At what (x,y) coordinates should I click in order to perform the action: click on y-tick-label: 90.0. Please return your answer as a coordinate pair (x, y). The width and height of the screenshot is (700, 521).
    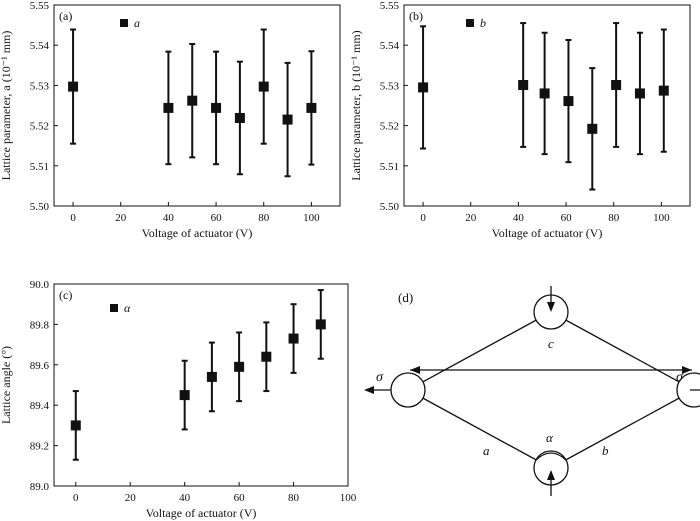
    Looking at the image, I should click on (40, 285).